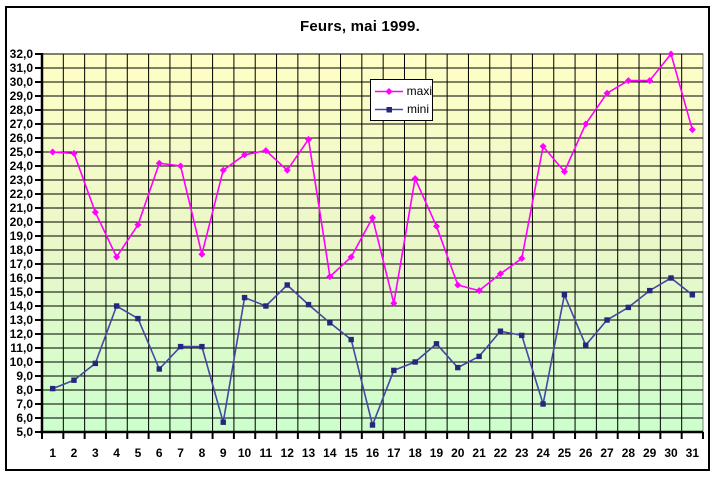 This screenshot has height=481, width=720. Describe the element at coordinates (21, 348) in the screenshot. I see `svg-text: 11,0` at that location.